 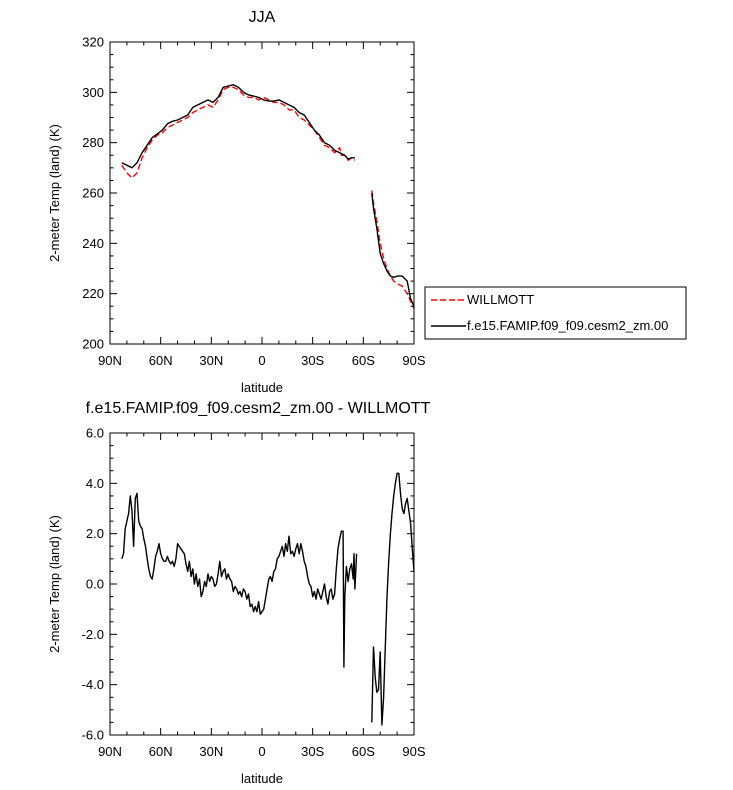 What do you see at coordinates (95, 433) in the screenshot?
I see `bot-y-tick-label: 6.0` at bounding box center [95, 433].